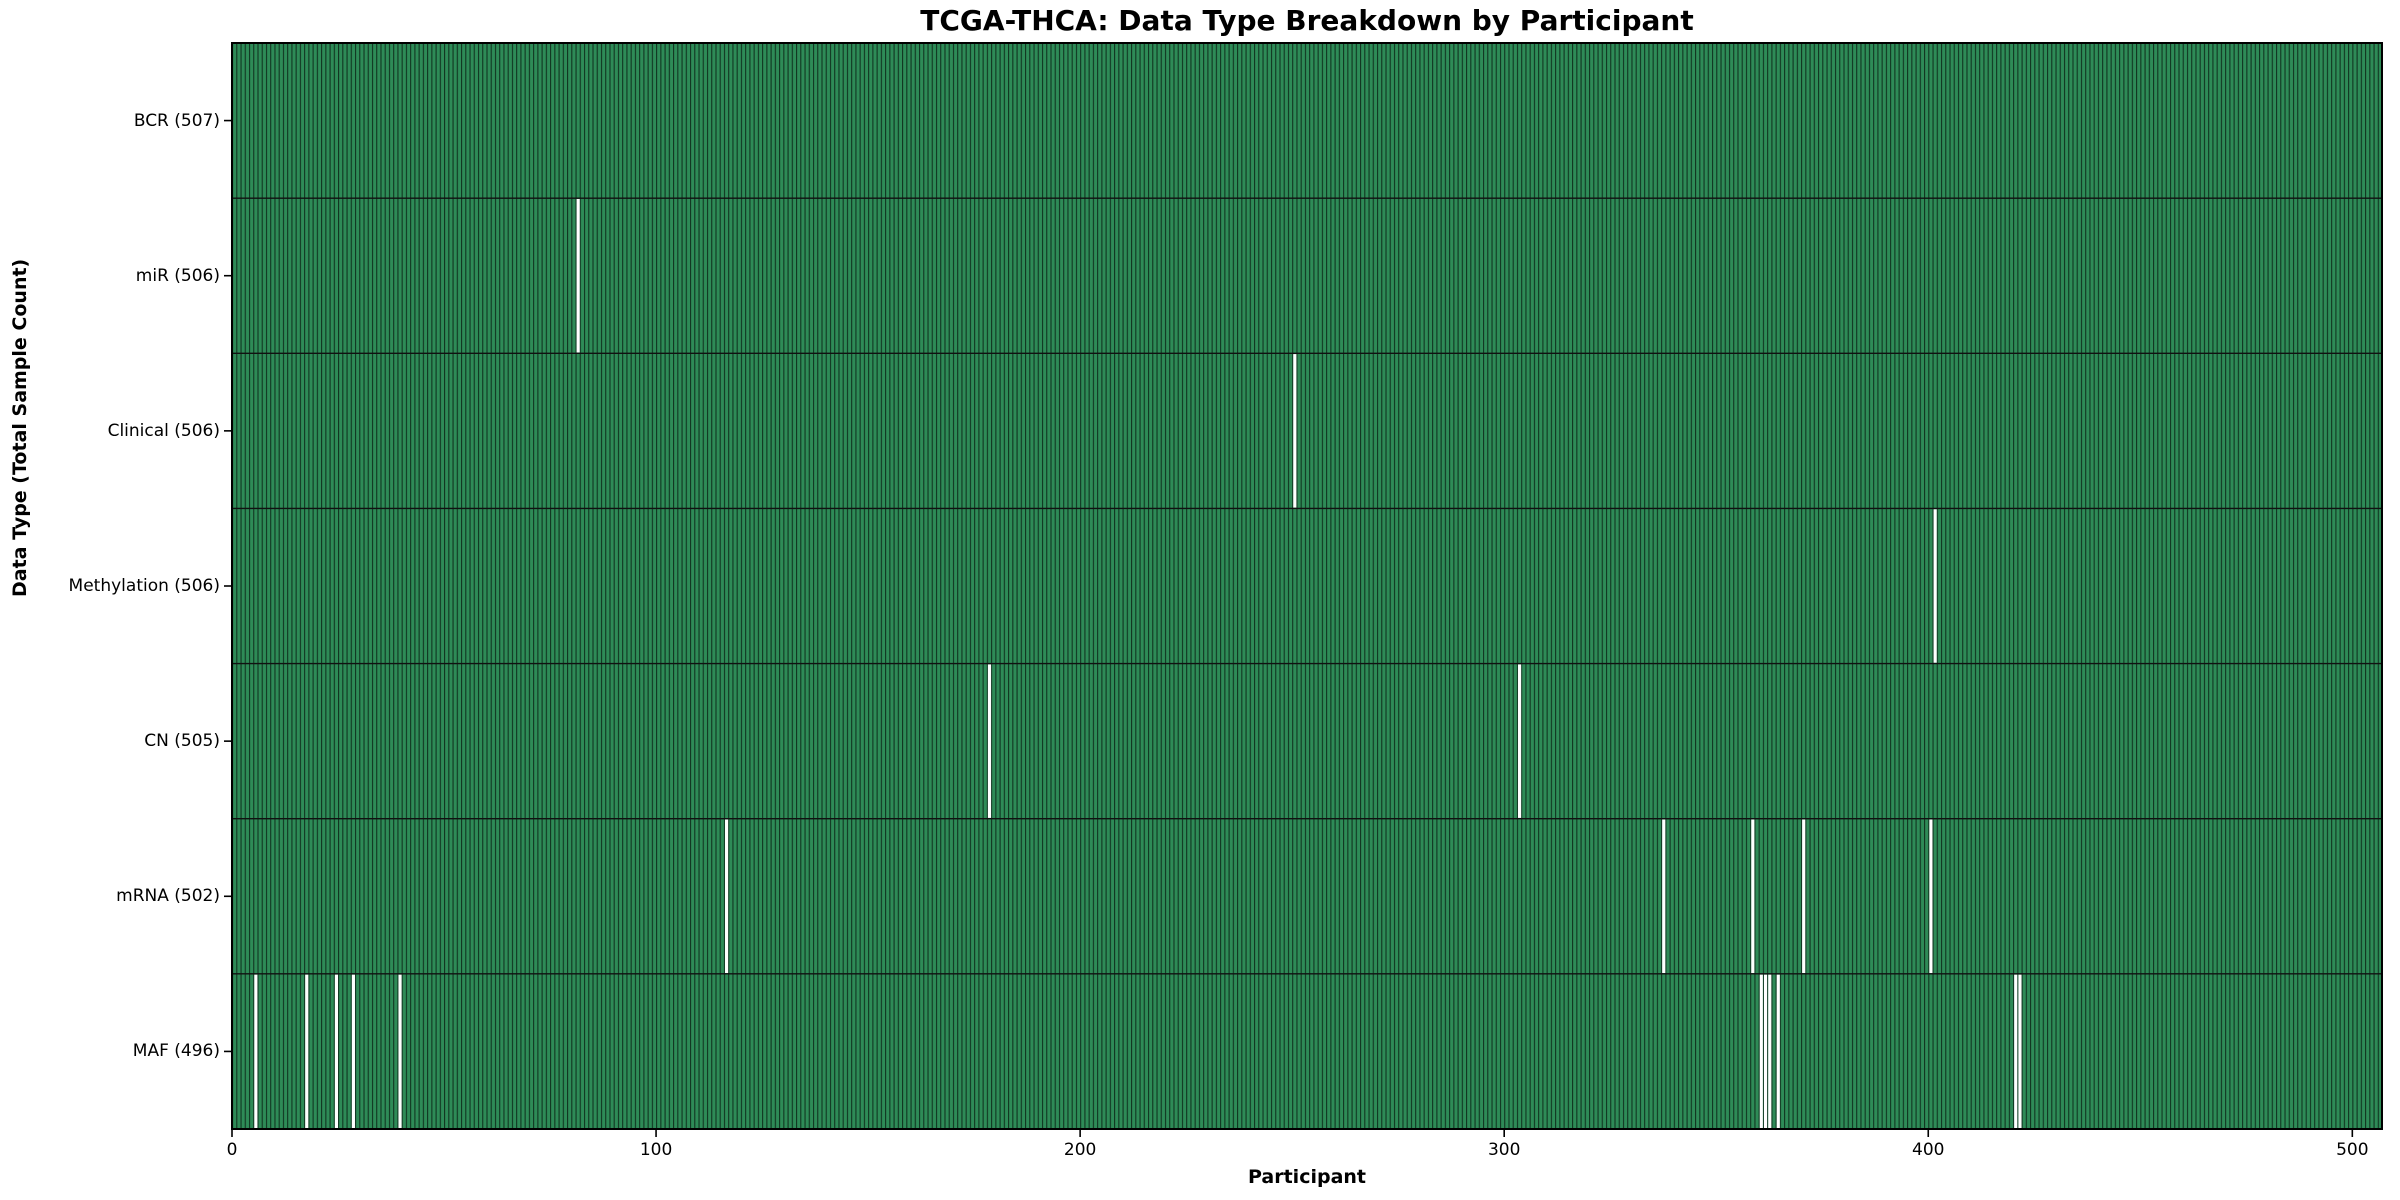 The width and height of the screenshot is (2400, 1200). What do you see at coordinates (1080, 1150) in the screenshot?
I see `x-tick-label-200: 200` at bounding box center [1080, 1150].